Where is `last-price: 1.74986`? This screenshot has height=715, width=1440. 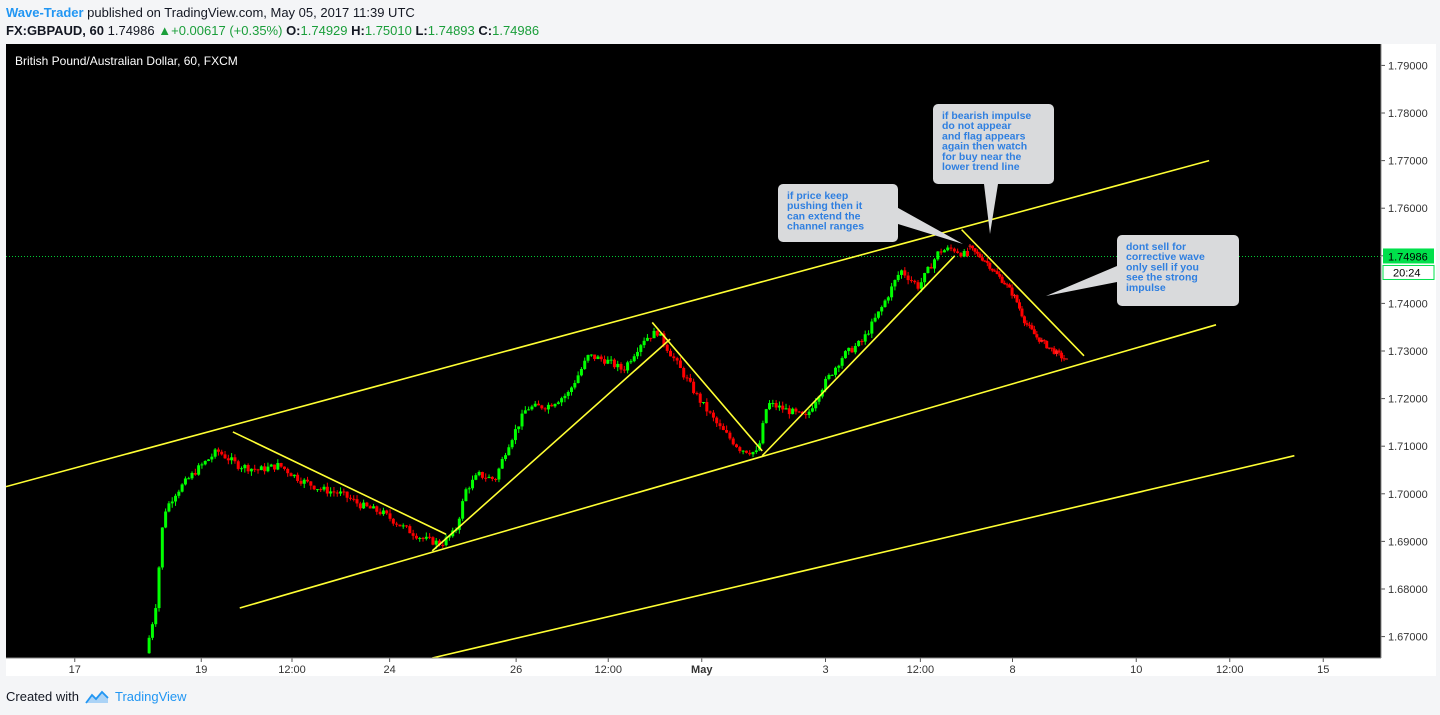 last-price: 1.74986 is located at coordinates (131, 30).